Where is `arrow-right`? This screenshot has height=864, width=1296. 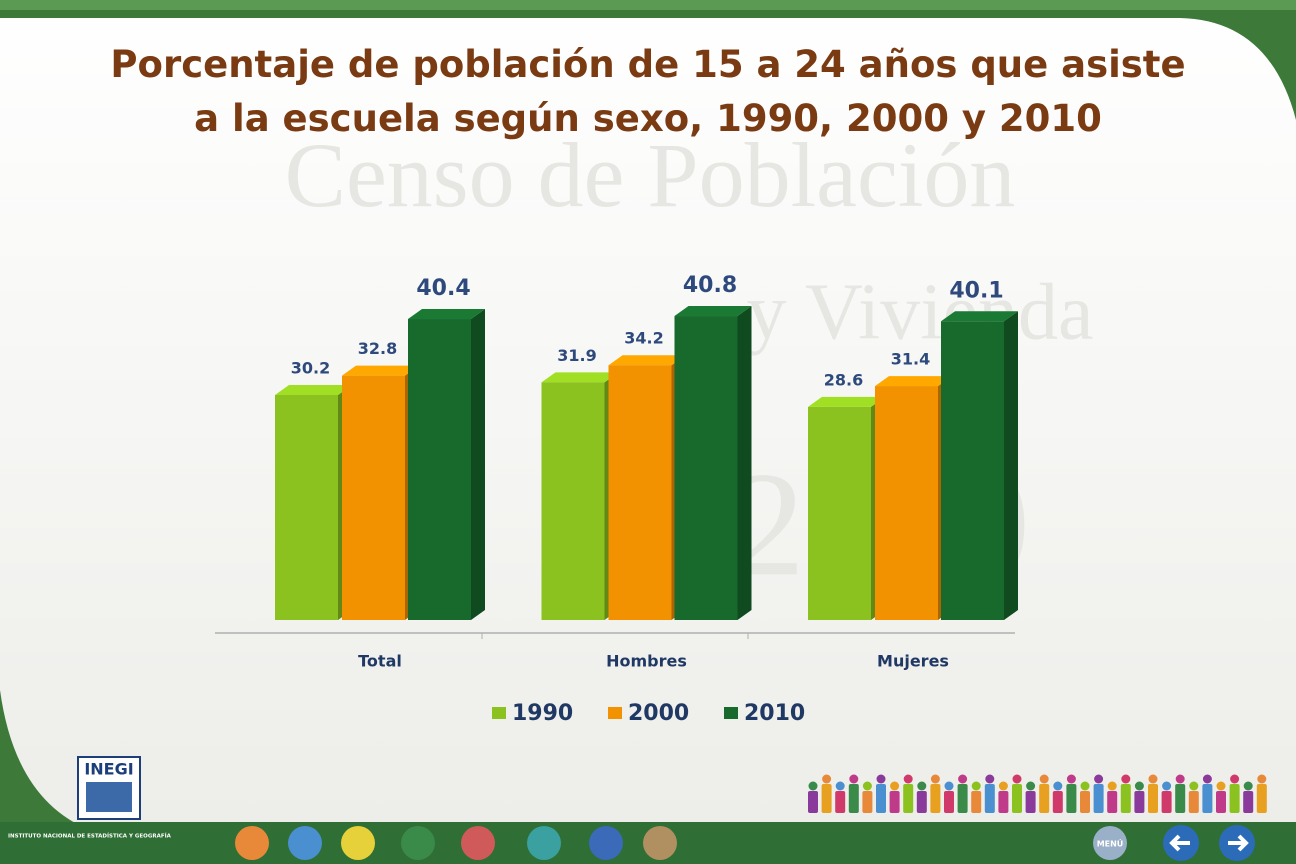 arrow-right is located at coordinates (1238, 843).